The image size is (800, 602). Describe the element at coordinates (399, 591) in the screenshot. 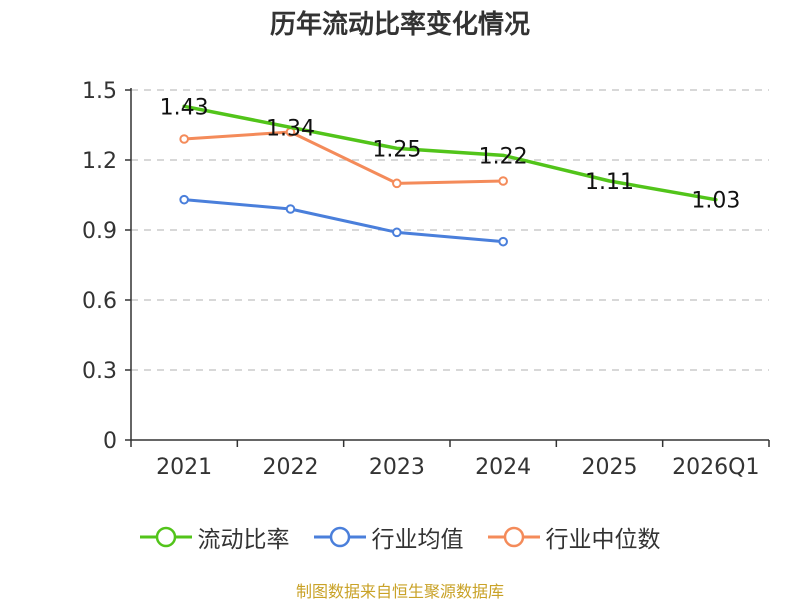

I see `data-source-note: 制图数据来自恒生聚源数据库` at that location.